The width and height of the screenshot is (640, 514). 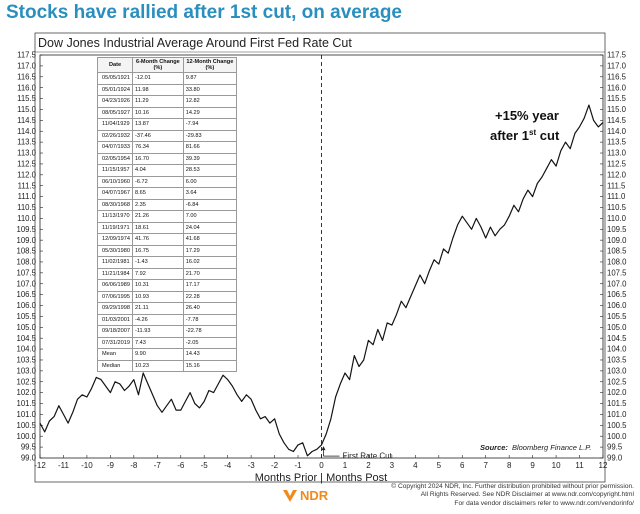 What do you see at coordinates (275, 465) in the screenshot?
I see `x-tick-label: -2` at bounding box center [275, 465].